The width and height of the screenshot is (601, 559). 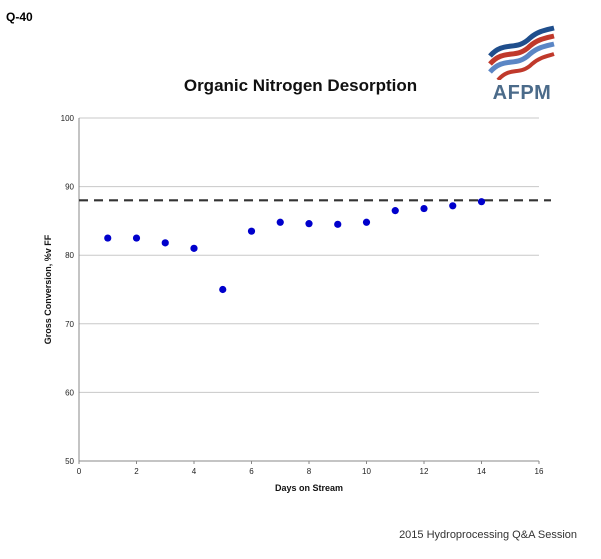 What do you see at coordinates (424, 471) in the screenshot?
I see `x-tick-label: 12` at bounding box center [424, 471].